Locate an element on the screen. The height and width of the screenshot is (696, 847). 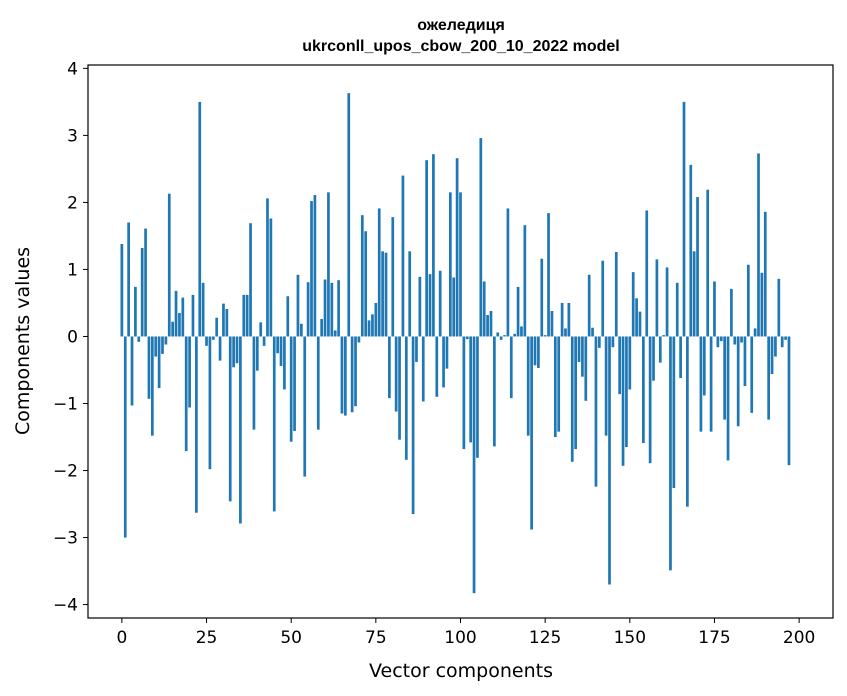
x-tick-label: 0 is located at coordinates (121, 638).